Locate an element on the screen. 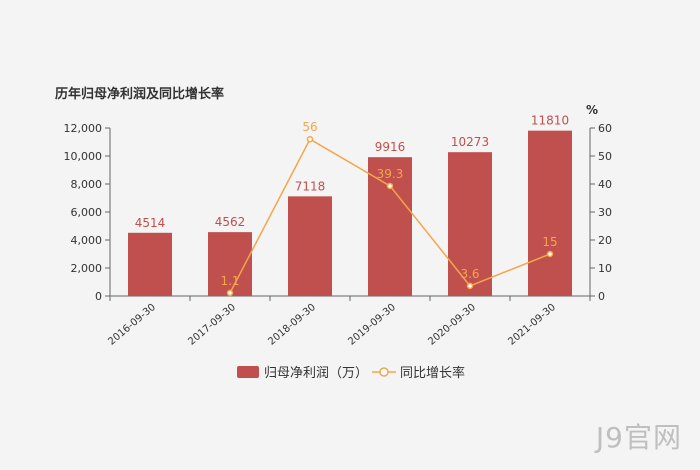 The height and width of the screenshot is (470, 700). y-right-tick-label: 60 is located at coordinates (605, 128).